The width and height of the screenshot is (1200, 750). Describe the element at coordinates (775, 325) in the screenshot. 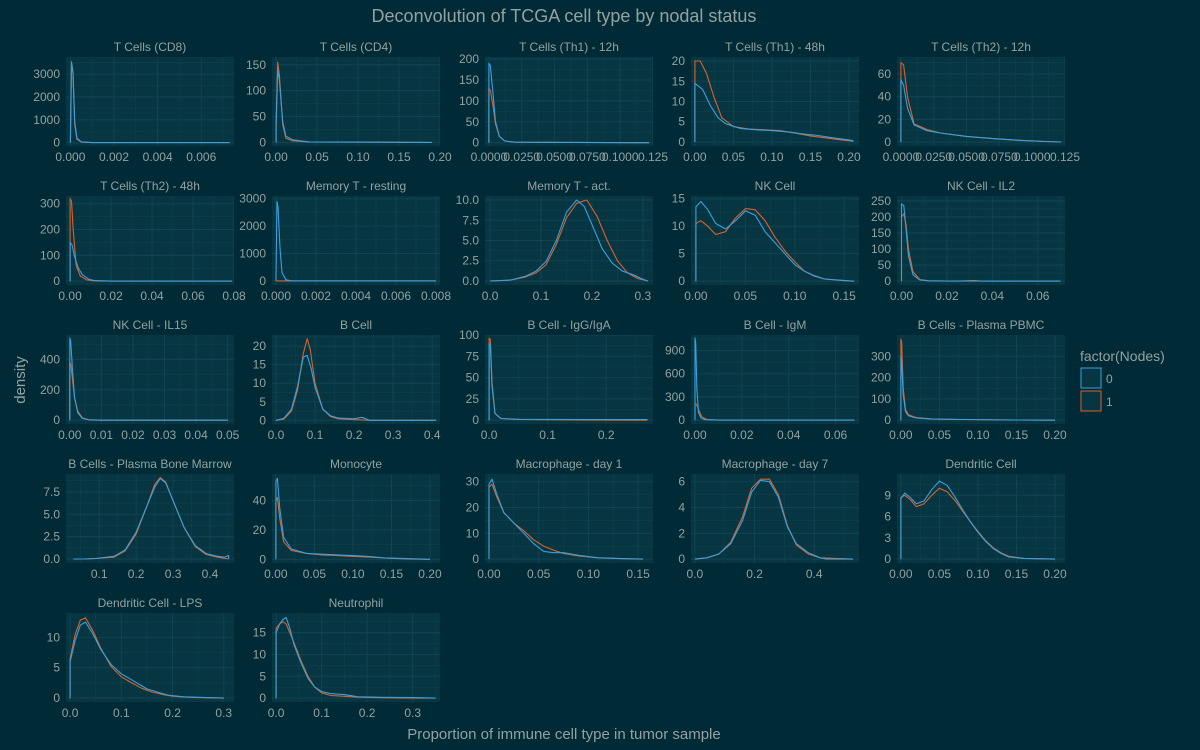

I see `strip-label-b-cell-igm: B Cell - IgM` at that location.